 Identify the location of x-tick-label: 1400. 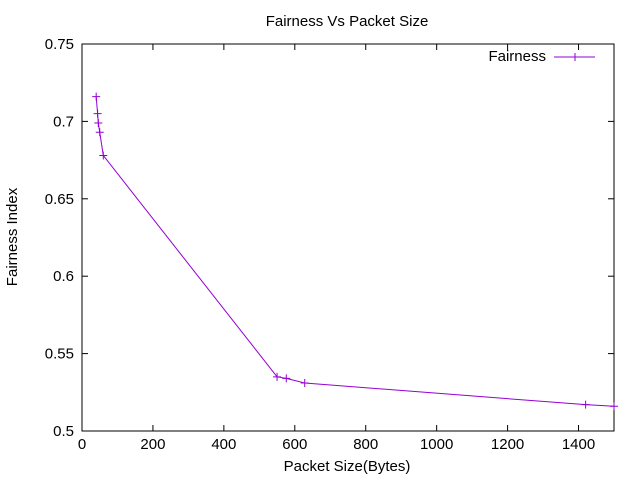
(578, 444).